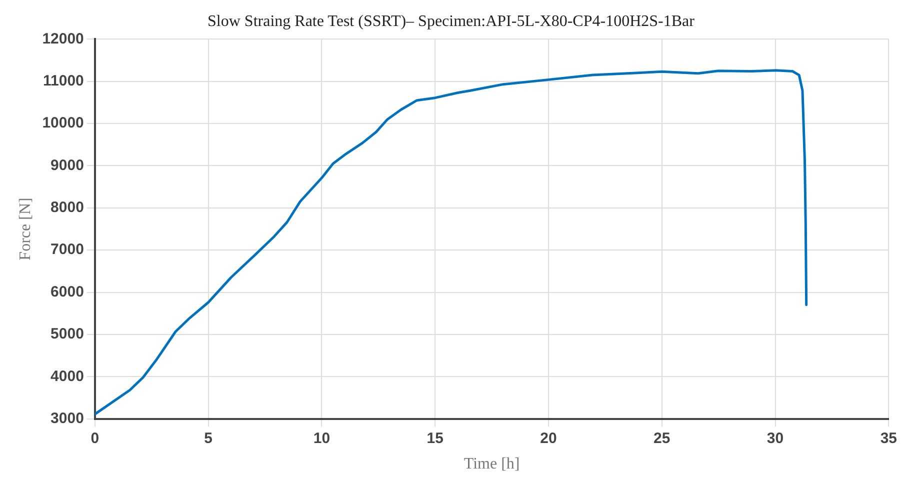 This screenshot has height=486, width=908. I want to click on x-tick-label: 30, so click(775, 438).